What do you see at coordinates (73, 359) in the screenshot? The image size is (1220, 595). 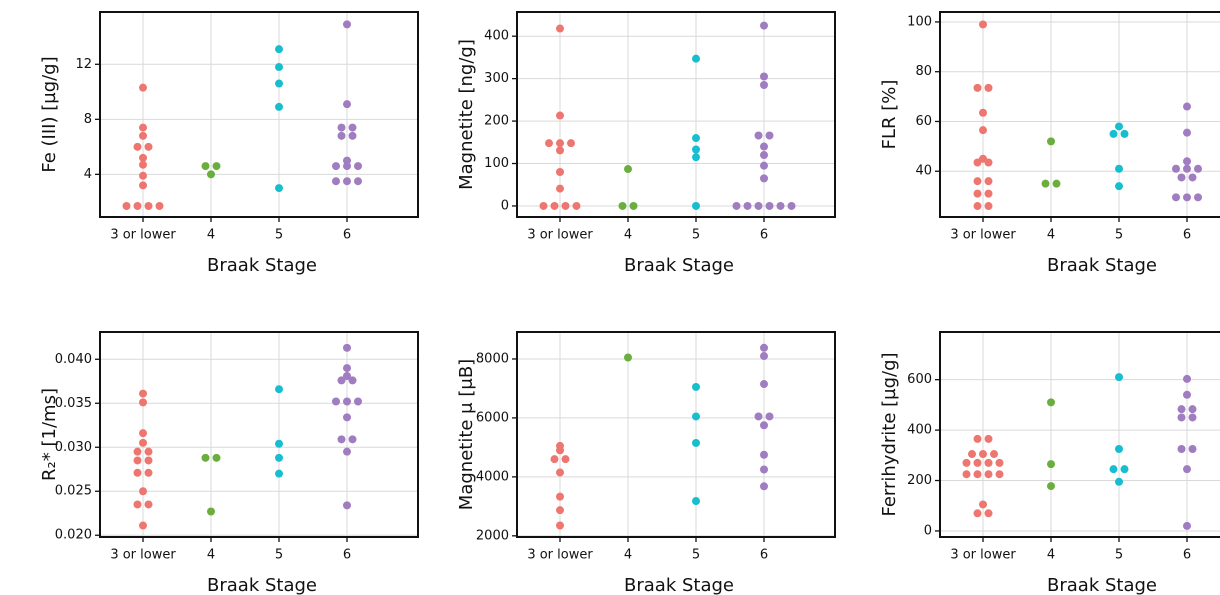 I see `y-tick-label: 0.040` at bounding box center [73, 359].